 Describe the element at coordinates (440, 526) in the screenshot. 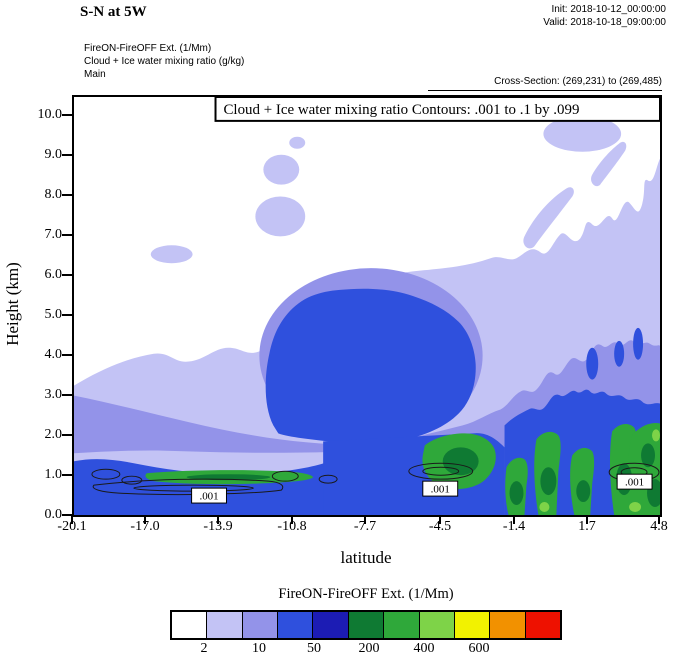

I see `x-tick-label: -4.5` at that location.